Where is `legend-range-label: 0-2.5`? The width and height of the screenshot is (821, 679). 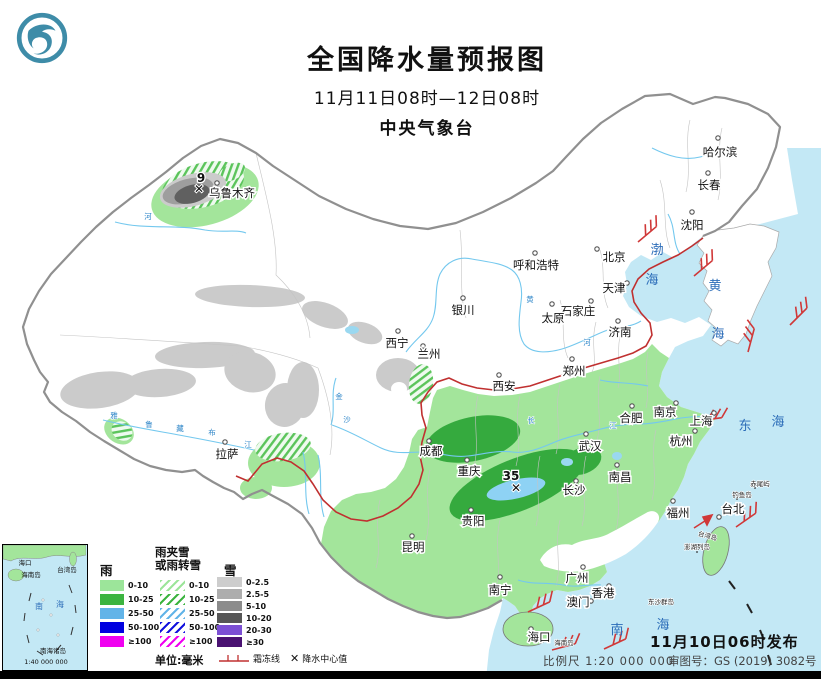
legend-range-label: 0-2.5 is located at coordinates (258, 582).